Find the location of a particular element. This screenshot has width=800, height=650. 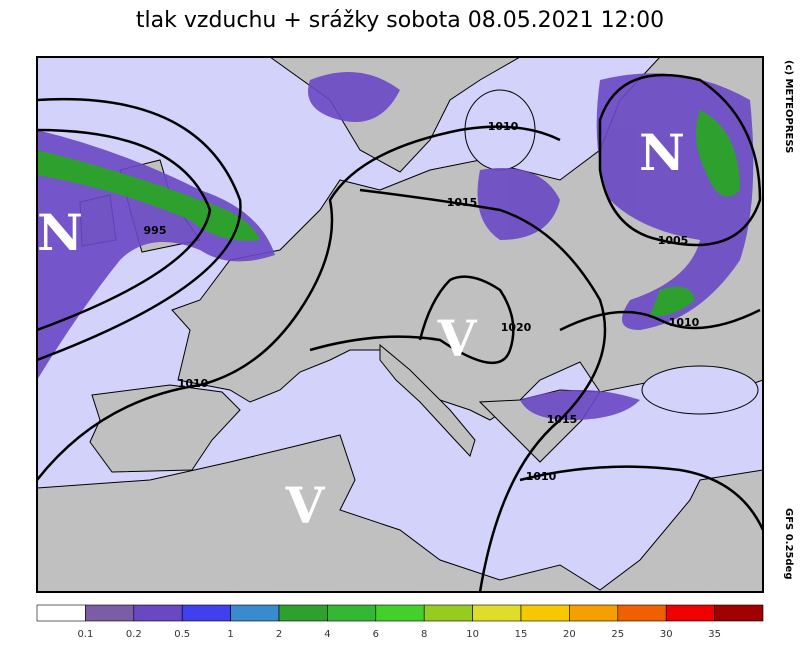

isobar-label: 1020 is located at coordinates (516, 327).